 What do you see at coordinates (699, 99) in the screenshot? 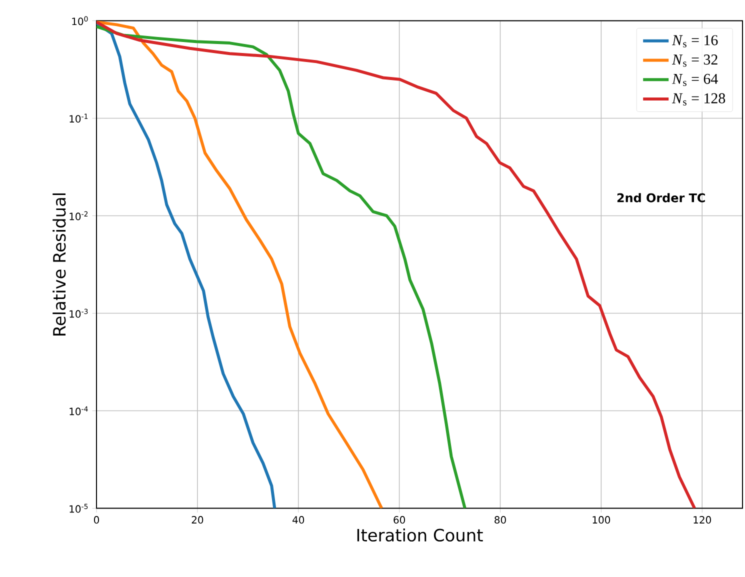
I see `legend-label: N$_{s}$ = 128` at bounding box center [699, 99].